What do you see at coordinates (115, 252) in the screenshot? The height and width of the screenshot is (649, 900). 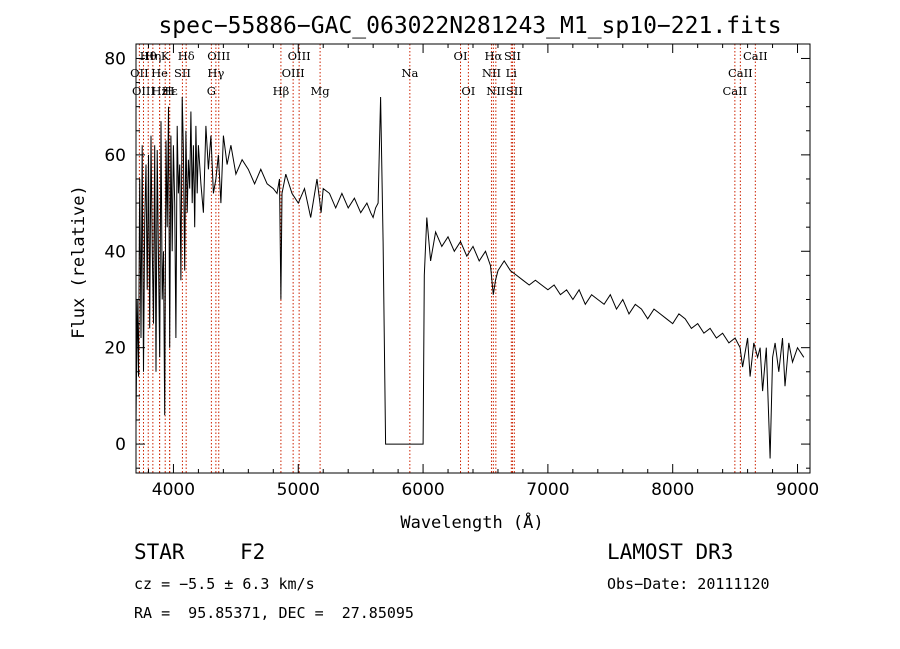 I see `y-tick-label: 40` at bounding box center [115, 252].